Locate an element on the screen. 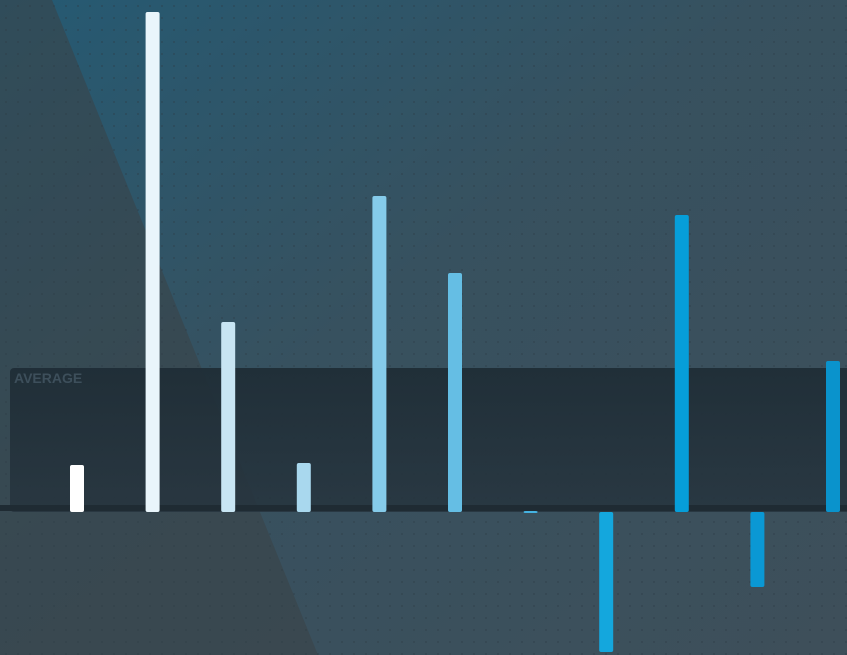  average-label: AVERAGE is located at coordinates (48, 378).